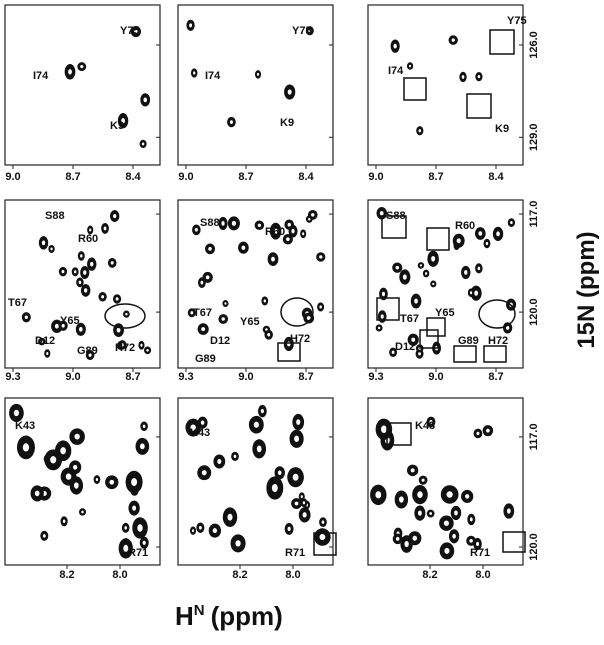 The height and width of the screenshot is (645, 604). Describe the element at coordinates (517, 21) in the screenshot. I see `peak-label: Y75` at that location.